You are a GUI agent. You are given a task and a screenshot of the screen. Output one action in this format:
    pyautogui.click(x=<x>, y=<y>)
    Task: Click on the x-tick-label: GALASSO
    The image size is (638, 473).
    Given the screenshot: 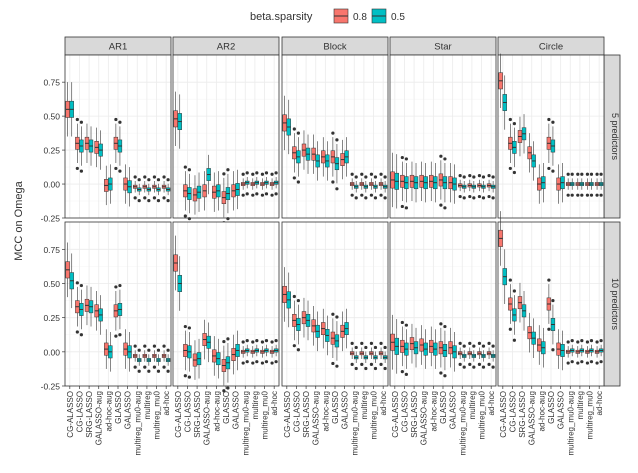 What is the action you would take?
    pyautogui.click(x=561, y=410)
    